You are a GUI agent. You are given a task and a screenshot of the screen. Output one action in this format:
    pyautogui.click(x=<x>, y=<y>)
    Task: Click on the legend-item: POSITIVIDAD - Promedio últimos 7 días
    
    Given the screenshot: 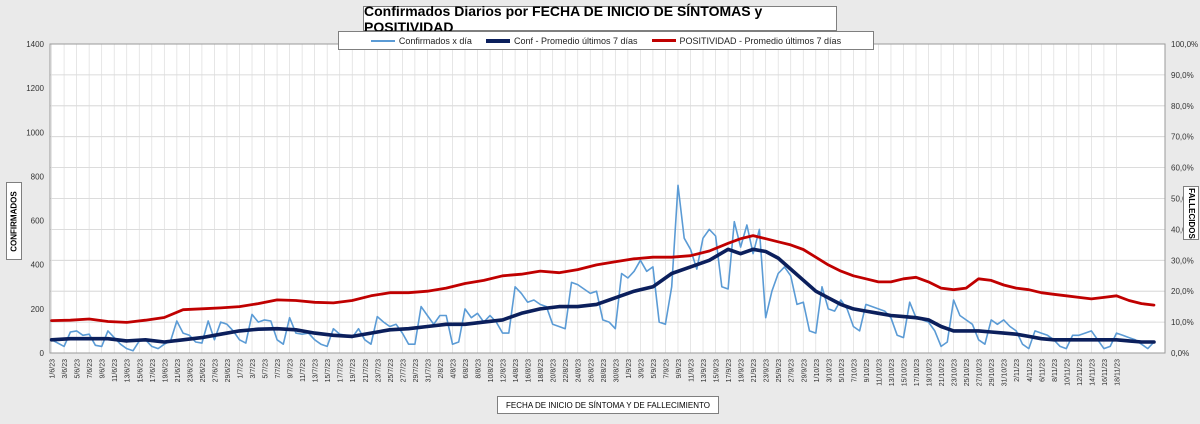 What is the action you would take?
    pyautogui.click(x=746, y=41)
    